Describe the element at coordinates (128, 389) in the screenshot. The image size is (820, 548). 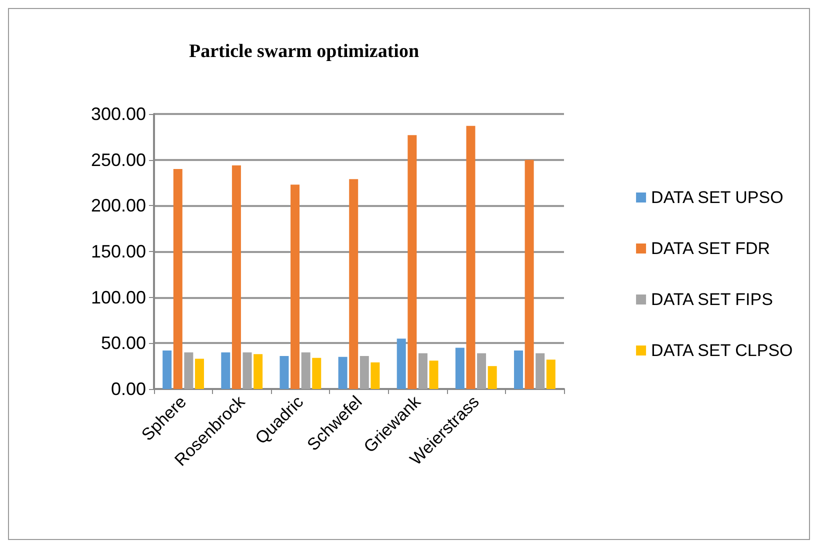
I see `y-tick-label: 0.00` at that location.